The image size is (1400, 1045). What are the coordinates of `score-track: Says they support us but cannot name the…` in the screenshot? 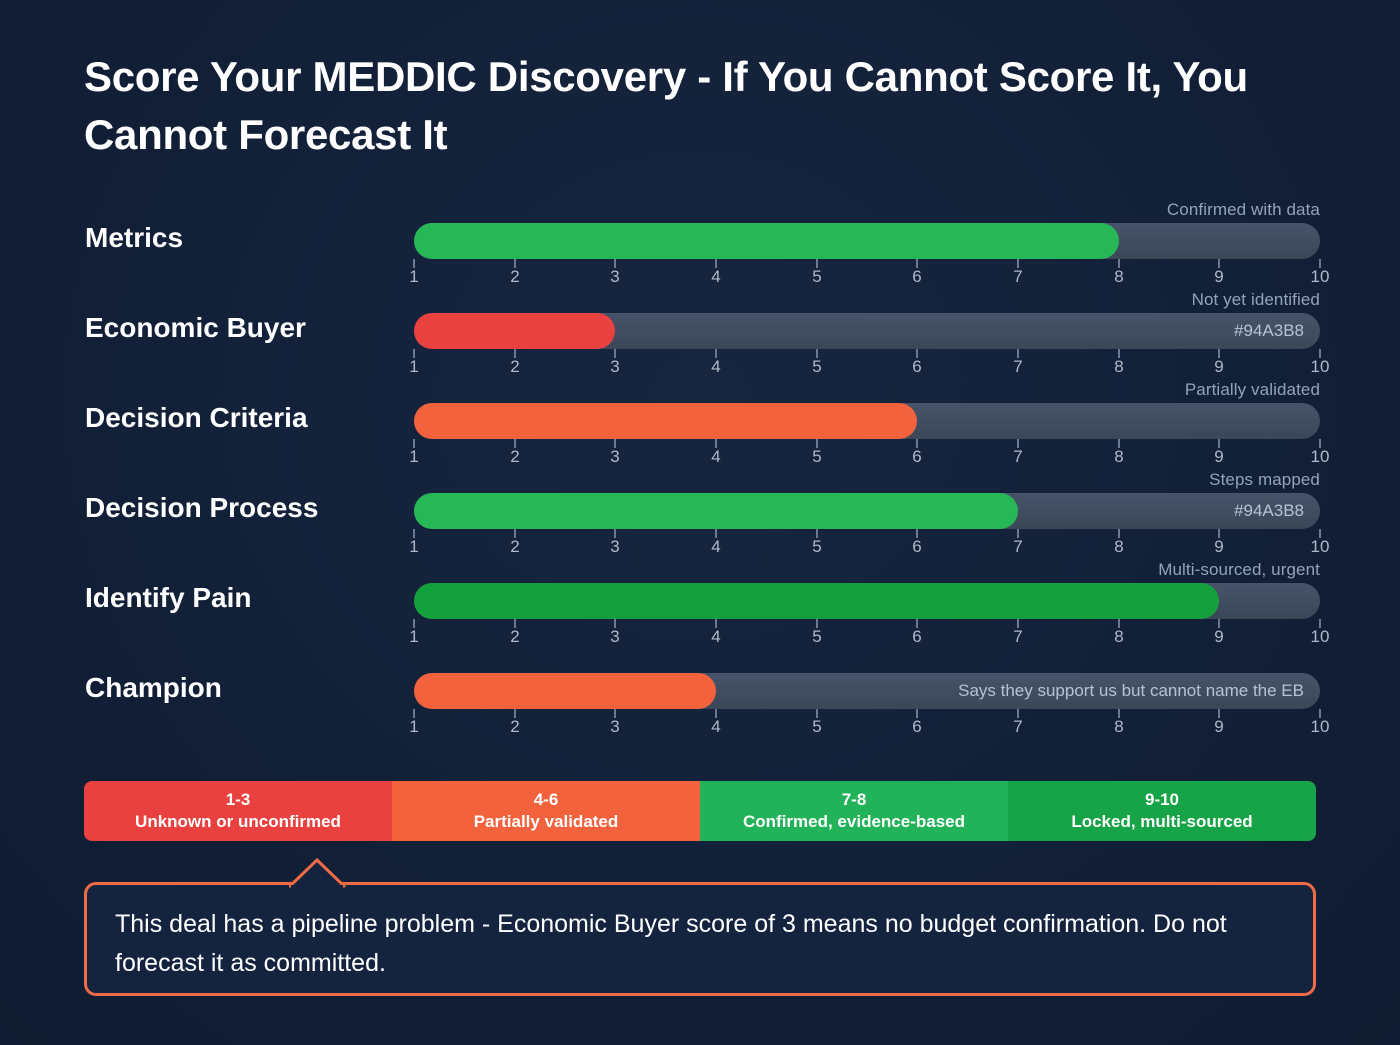 It's located at (867, 691).